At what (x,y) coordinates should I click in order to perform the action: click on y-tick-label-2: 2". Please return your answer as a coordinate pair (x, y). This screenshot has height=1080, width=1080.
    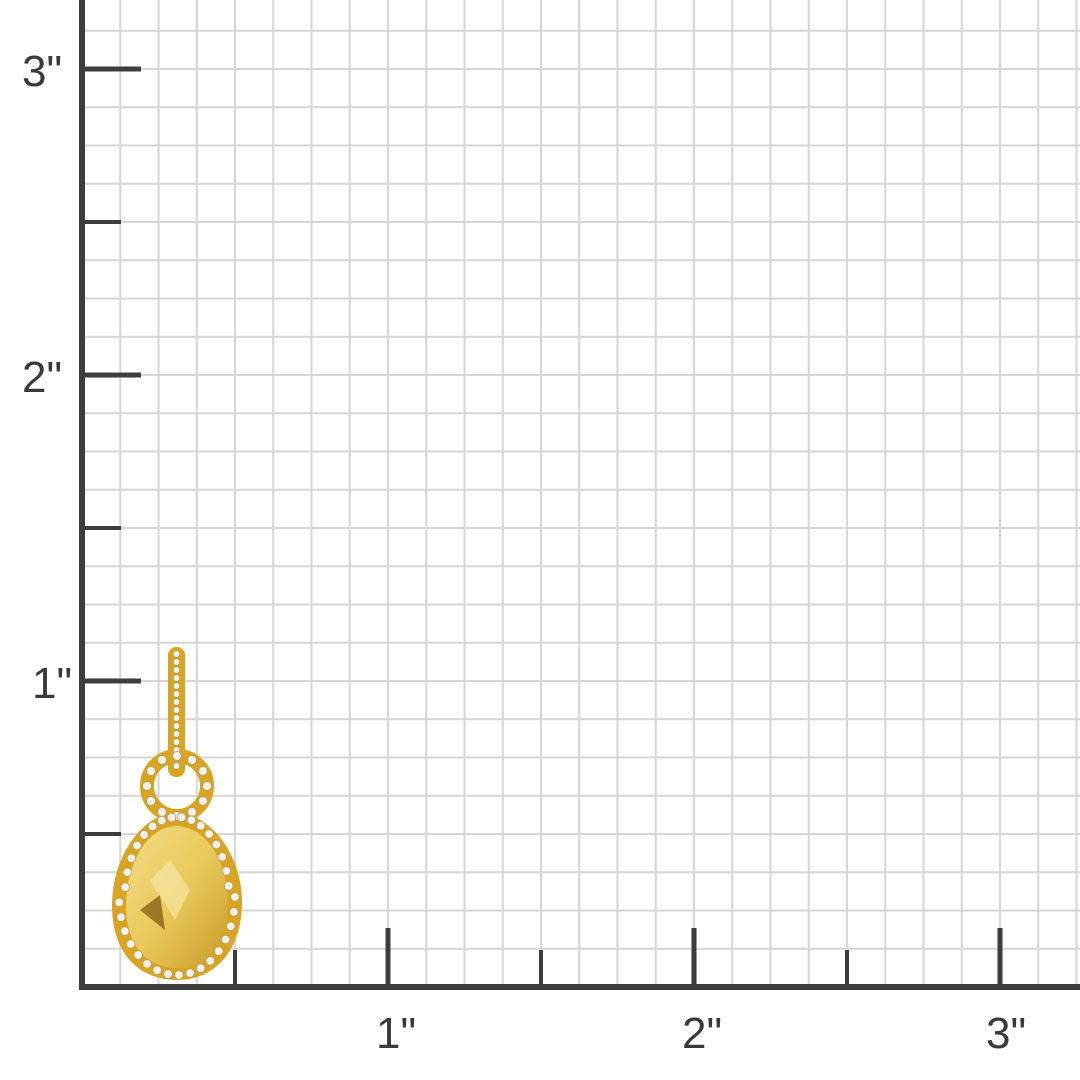
    Looking at the image, I should click on (42, 377).